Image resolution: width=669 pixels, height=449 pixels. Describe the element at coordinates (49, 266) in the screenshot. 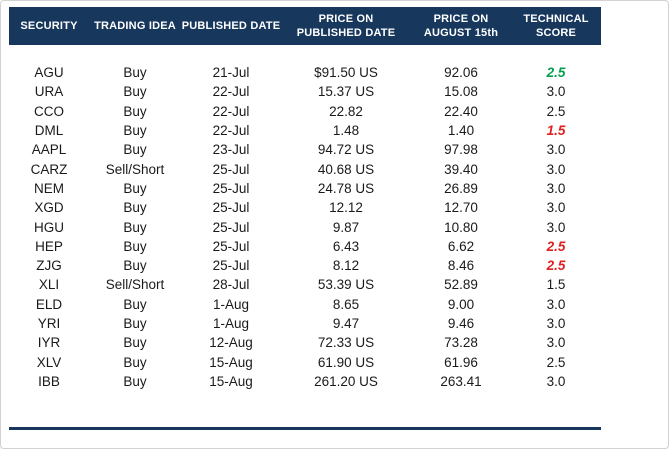

I see `cell-security: ZJG` at that location.